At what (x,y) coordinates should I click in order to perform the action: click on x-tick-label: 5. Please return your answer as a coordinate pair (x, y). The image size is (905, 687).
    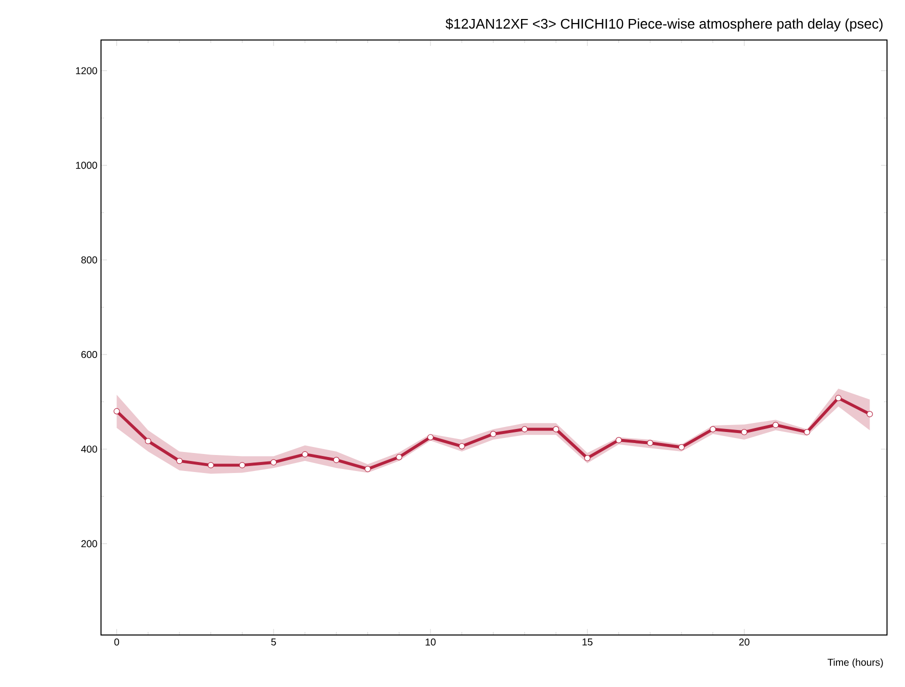
    Looking at the image, I should click on (273, 642).